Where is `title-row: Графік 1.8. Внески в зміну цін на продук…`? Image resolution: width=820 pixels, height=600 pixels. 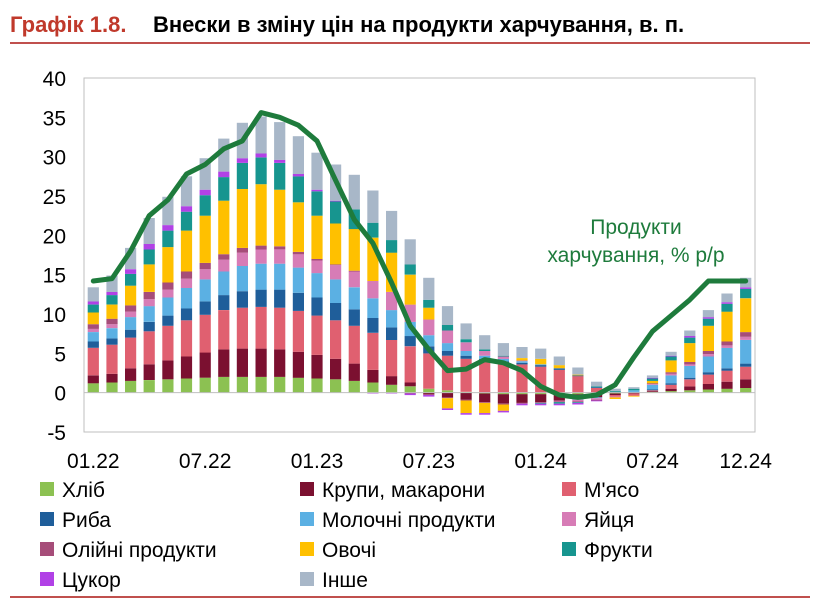
title-row: Графік 1.8. Внески в зміну цін на продук… is located at coordinates (410, 26).